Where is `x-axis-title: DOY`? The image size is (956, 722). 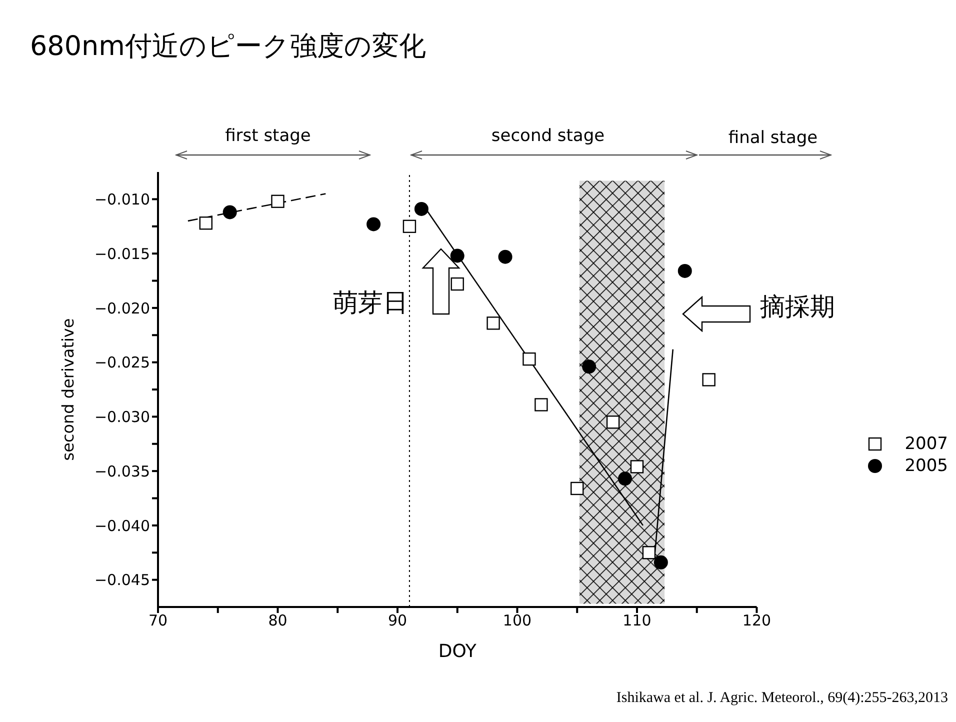
x-axis-title: DOY is located at coordinates (458, 651).